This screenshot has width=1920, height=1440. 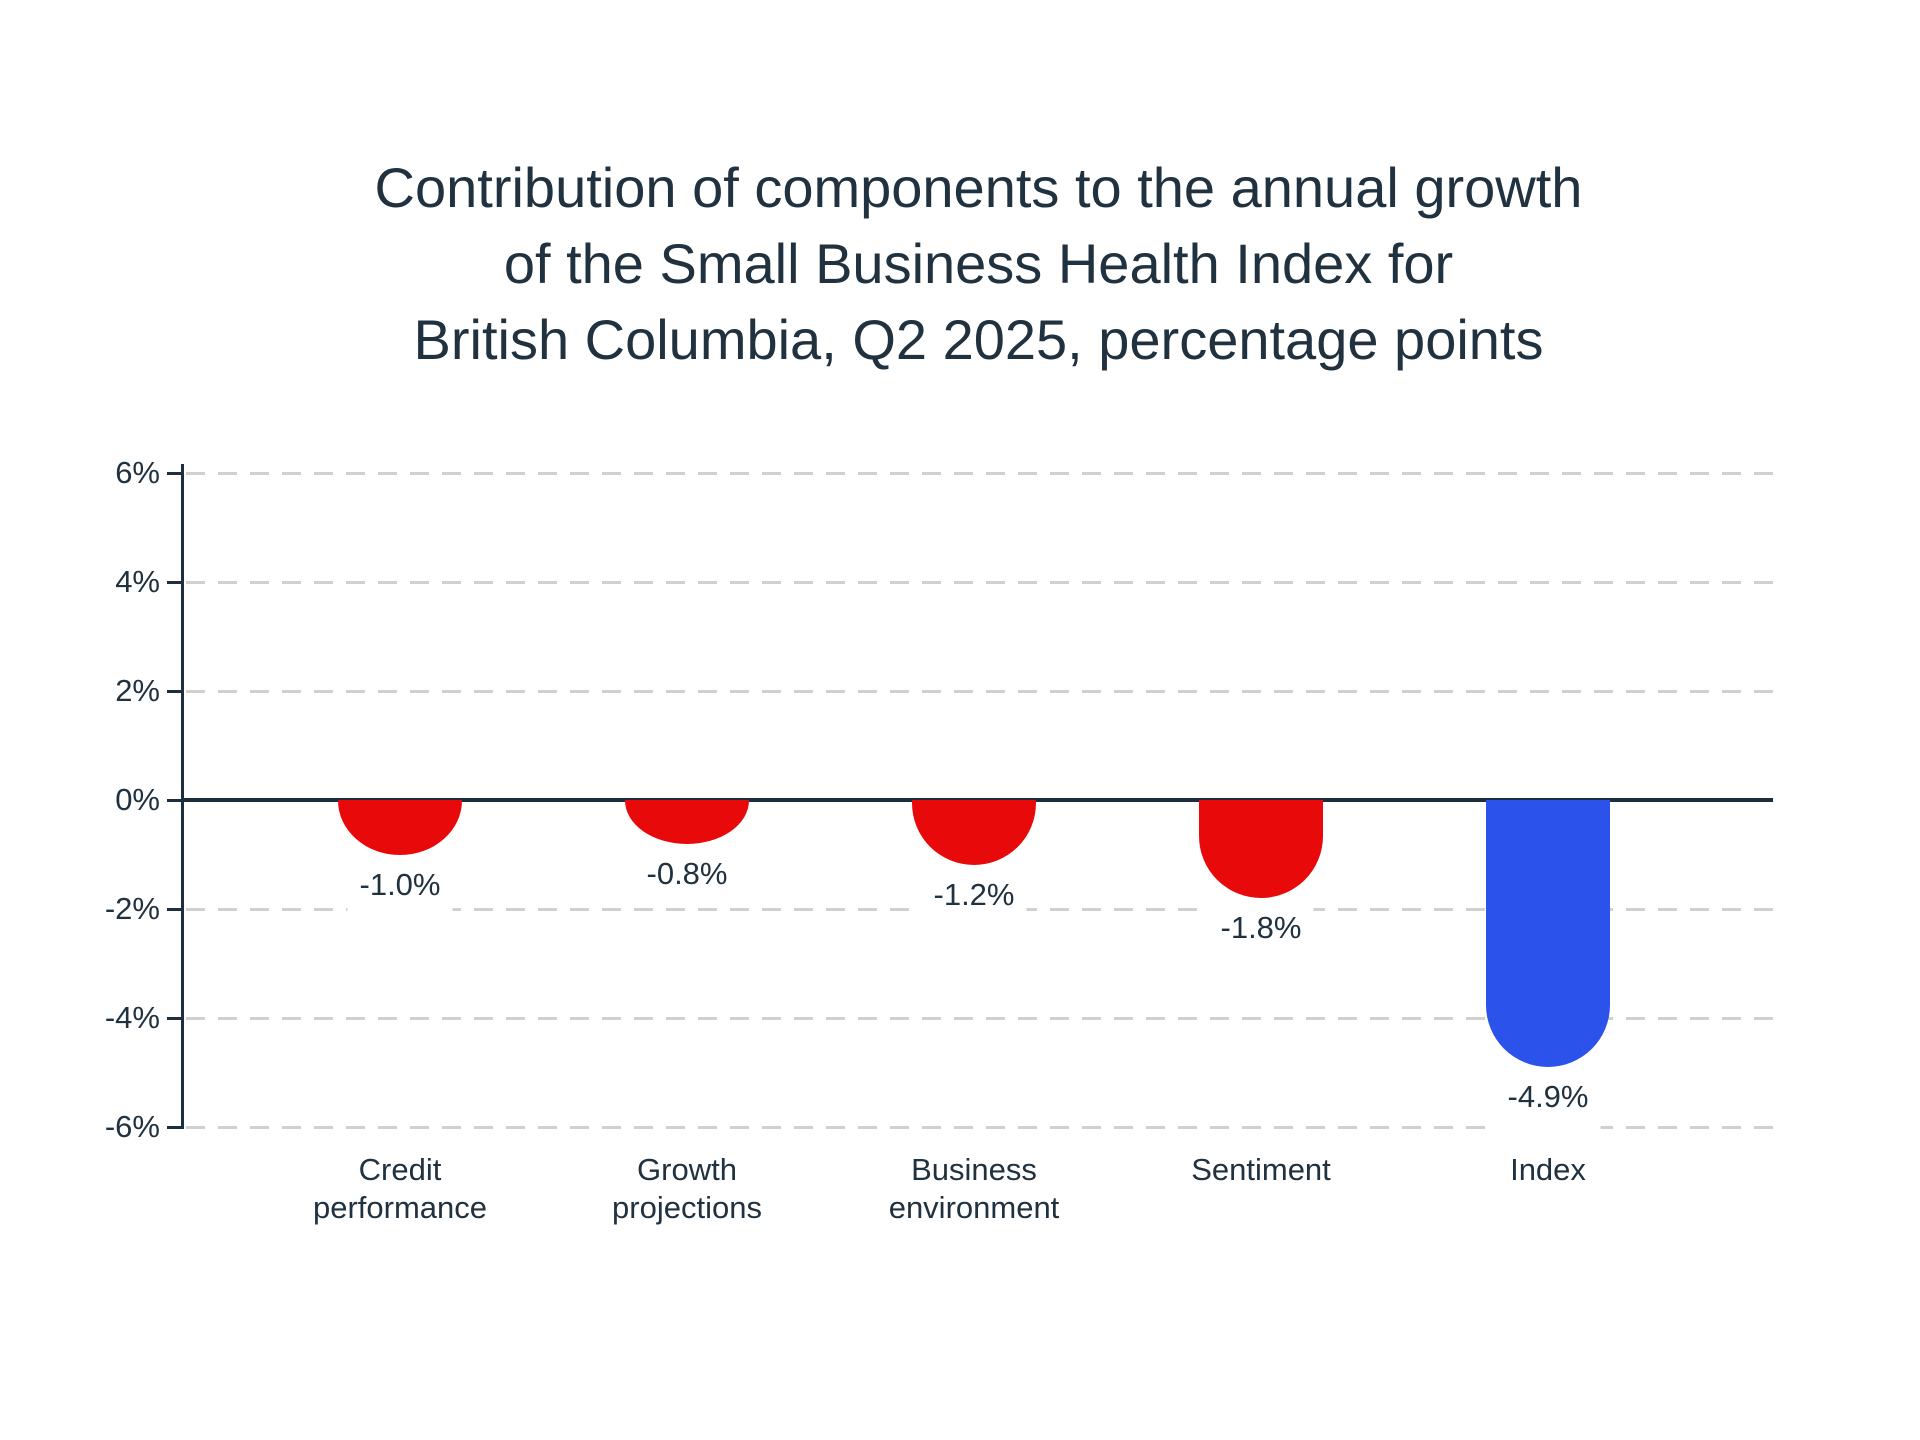 What do you see at coordinates (979, 1127) in the screenshot?
I see `gridline--6%` at bounding box center [979, 1127].